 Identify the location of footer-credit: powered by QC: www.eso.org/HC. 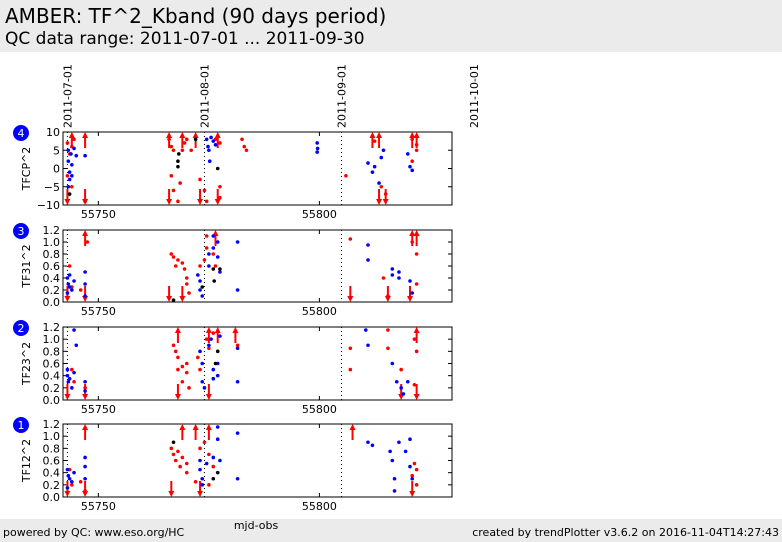
(94, 532).